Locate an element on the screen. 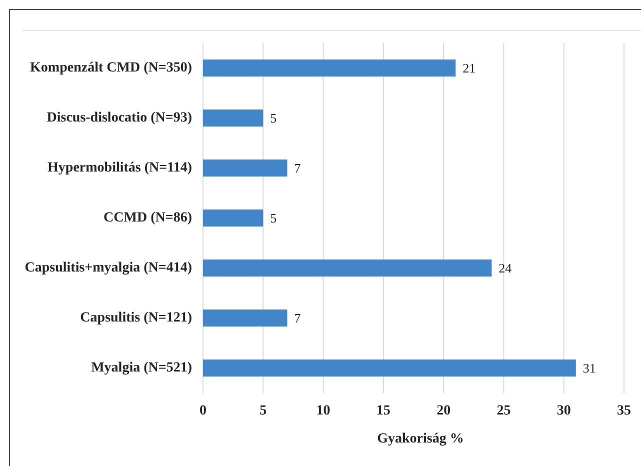 The height and width of the screenshot is (466, 641). x-tick-label: 0 is located at coordinates (203, 411).